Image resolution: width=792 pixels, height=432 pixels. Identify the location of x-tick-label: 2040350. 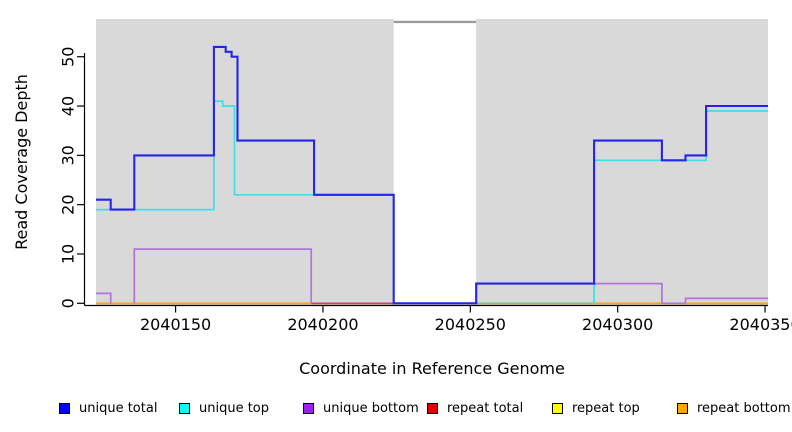
(760, 324).